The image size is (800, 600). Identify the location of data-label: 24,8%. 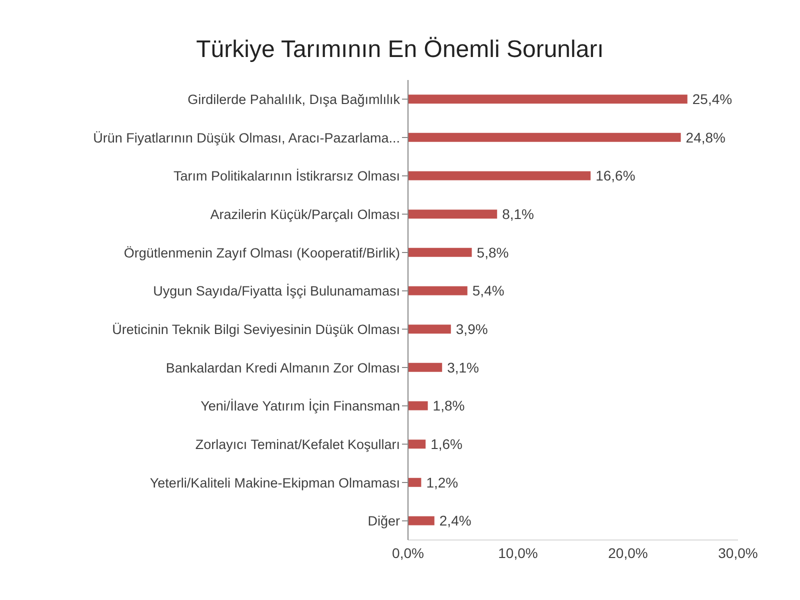
(706, 137).